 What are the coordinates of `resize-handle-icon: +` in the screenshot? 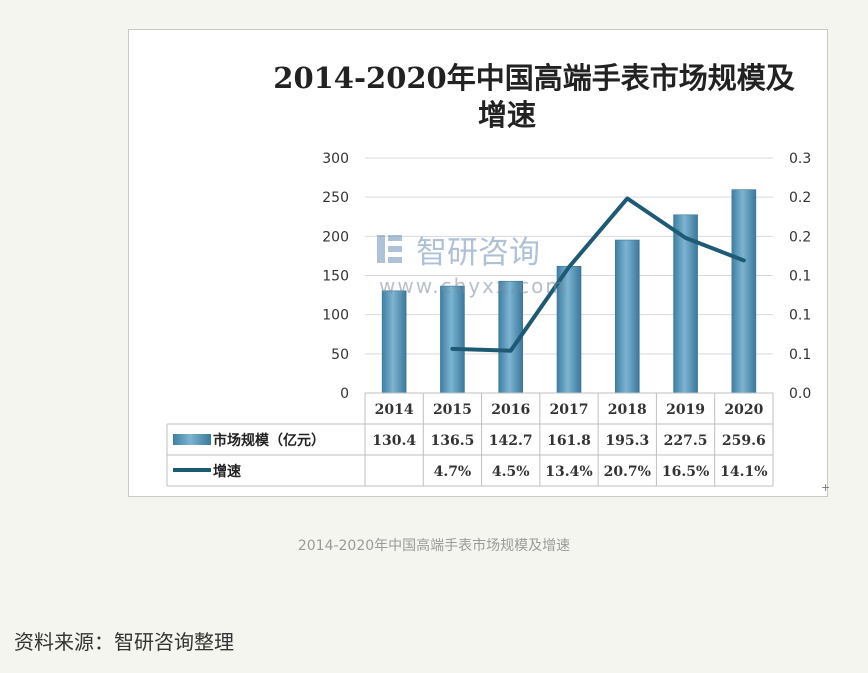 It's located at (826, 487).